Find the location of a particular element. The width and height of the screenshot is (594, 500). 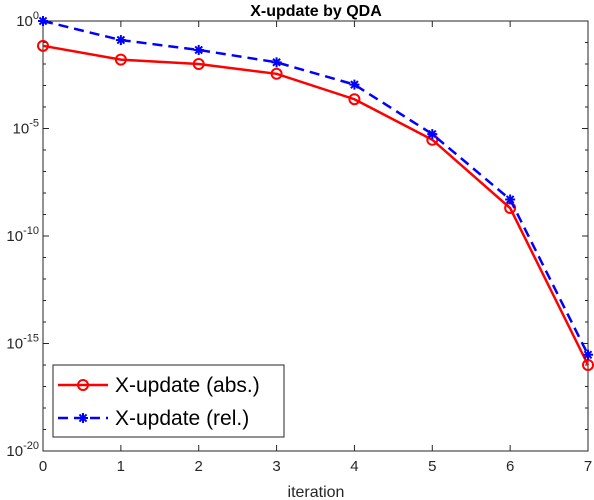

legend: X-update (abs.) X-update (rel.) is located at coordinates (168, 401).